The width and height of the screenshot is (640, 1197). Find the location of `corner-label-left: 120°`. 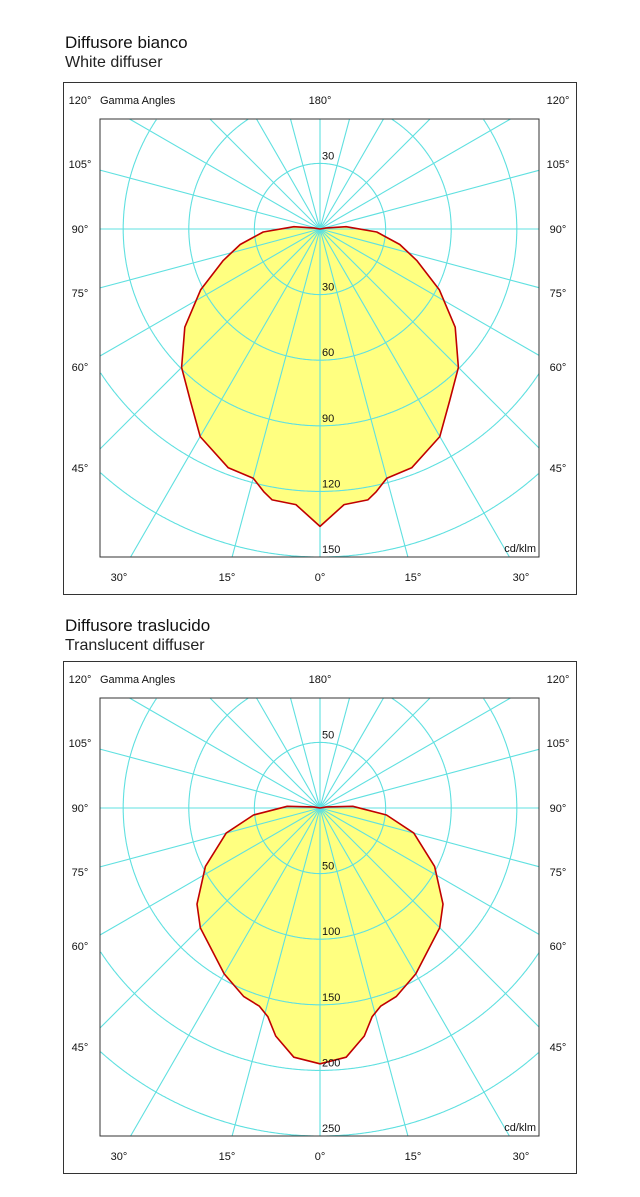

corner-label-left: 120° is located at coordinates (80, 680).